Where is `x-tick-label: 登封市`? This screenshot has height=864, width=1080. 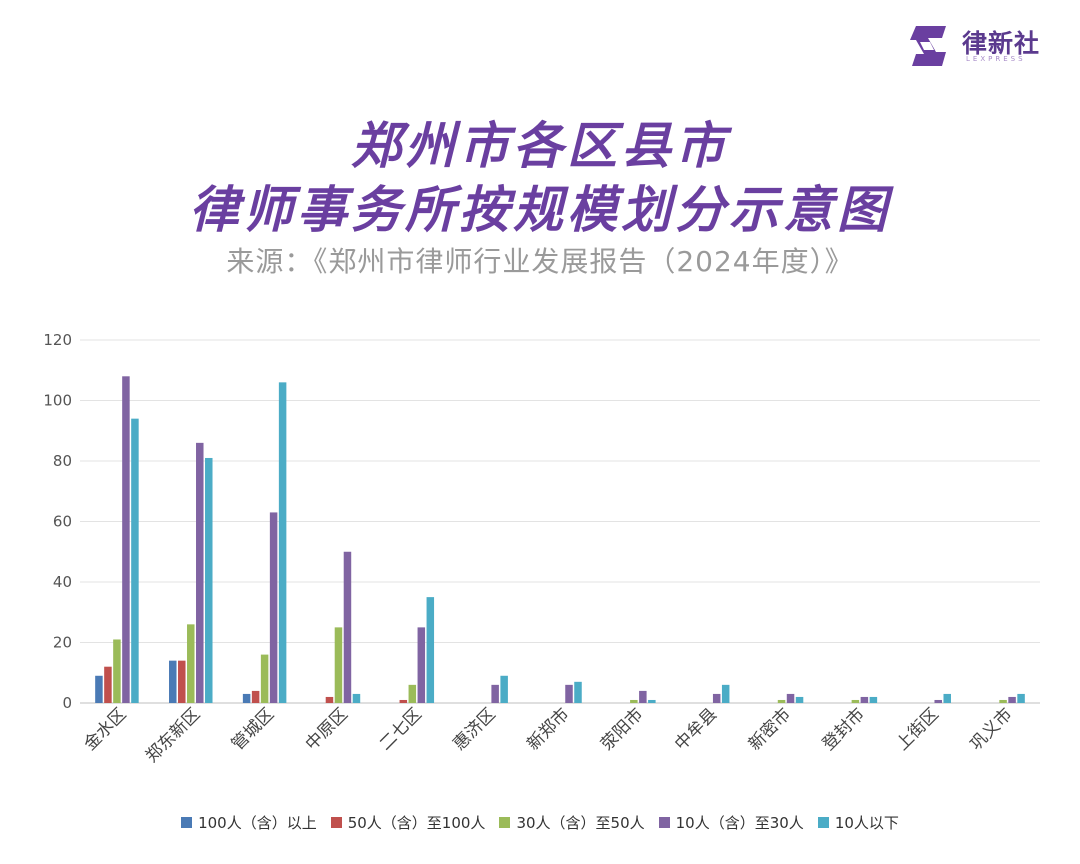
x-tick-label: 登封市 is located at coordinates (844, 729).